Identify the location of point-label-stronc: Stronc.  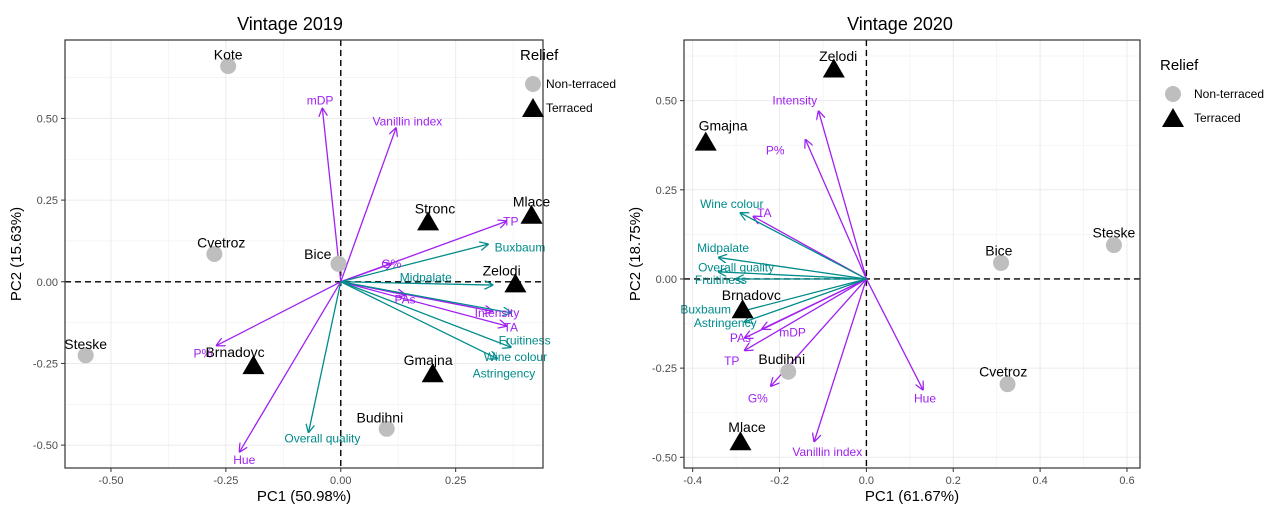
(435, 208).